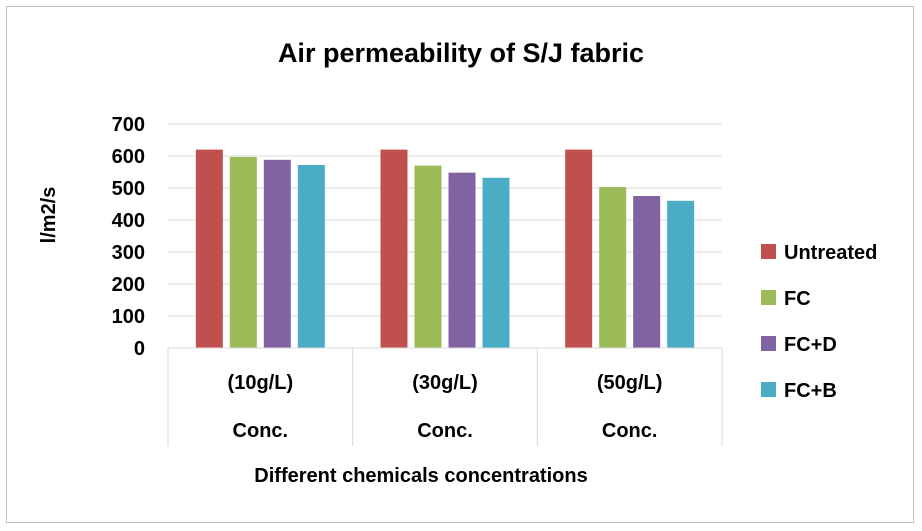  Describe the element at coordinates (139, 349) in the screenshot. I see `y-tick-label: 0` at that location.